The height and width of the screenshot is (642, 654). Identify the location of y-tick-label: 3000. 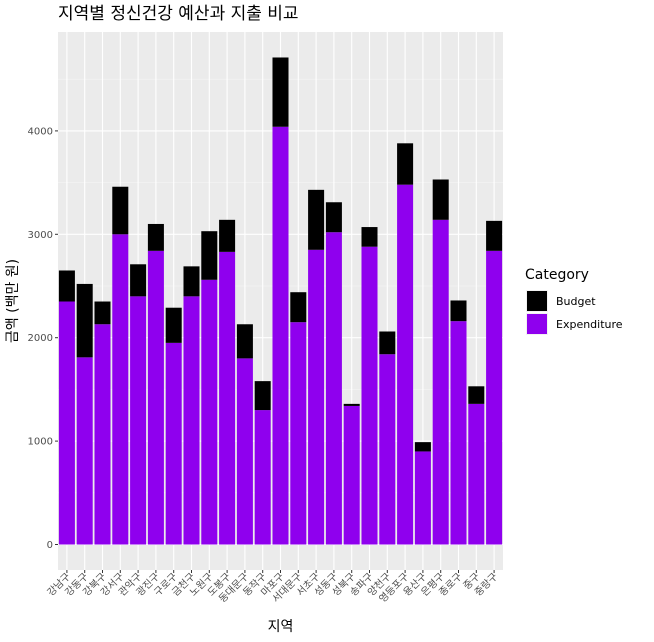
(40, 235).